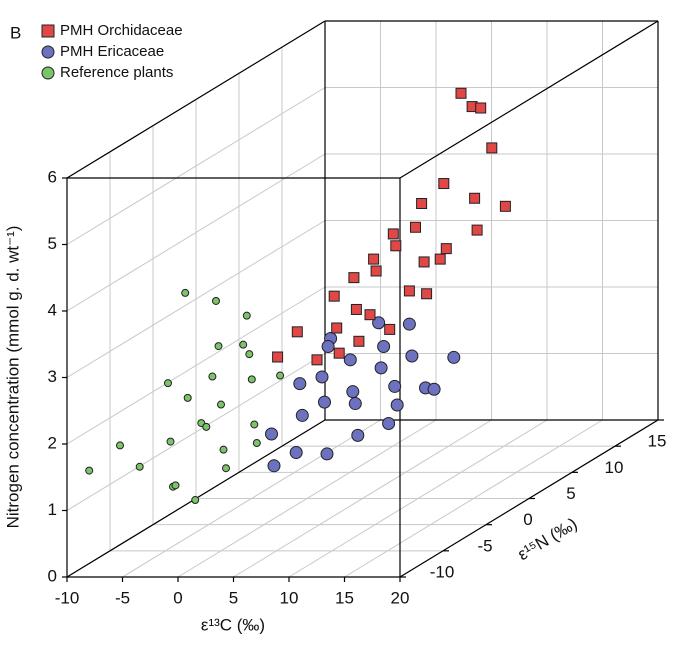 The height and width of the screenshot is (645, 690). I want to click on x-tick-label: 10, so click(289, 597).